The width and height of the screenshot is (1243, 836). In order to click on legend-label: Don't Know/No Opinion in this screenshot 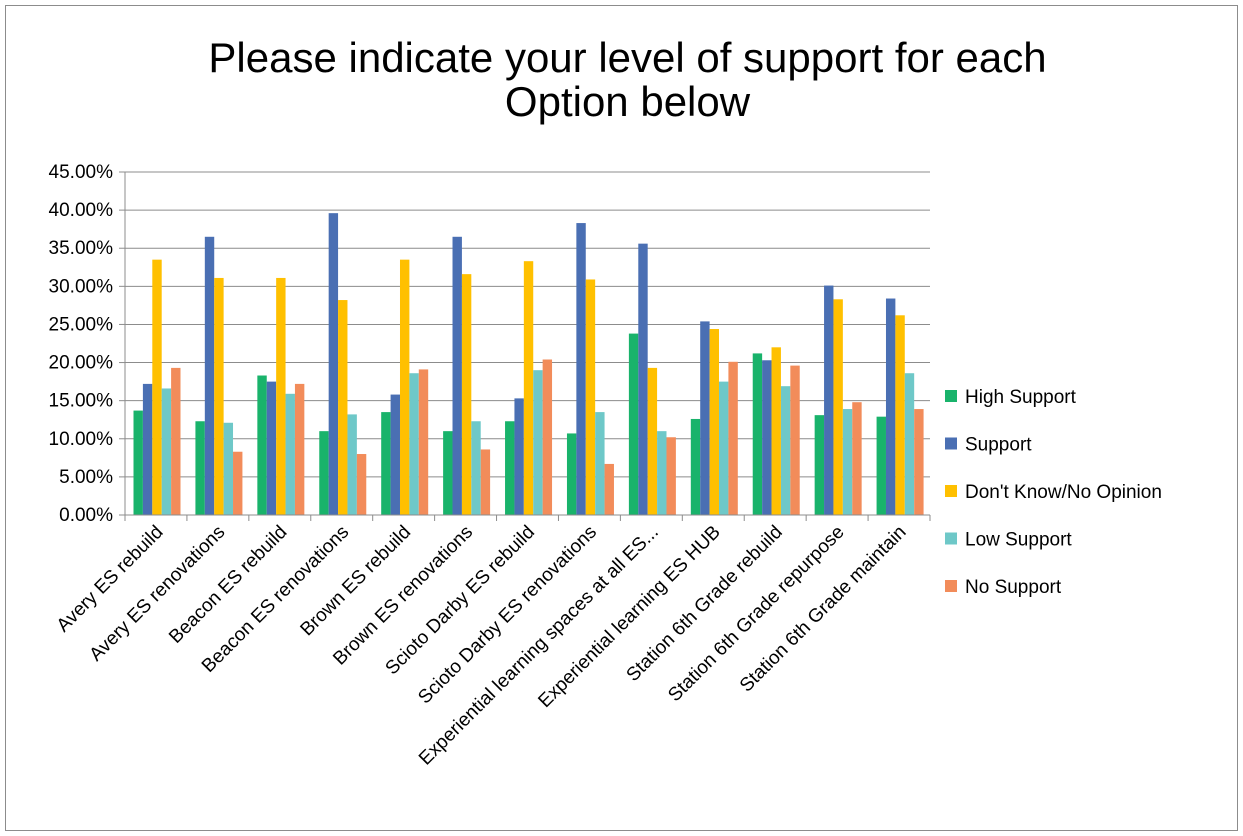, I will do `click(1063, 492)`.